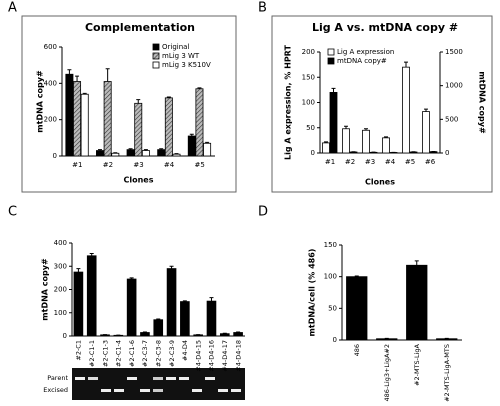  I want to click on y2-tick-label: 0, so click(447, 153).